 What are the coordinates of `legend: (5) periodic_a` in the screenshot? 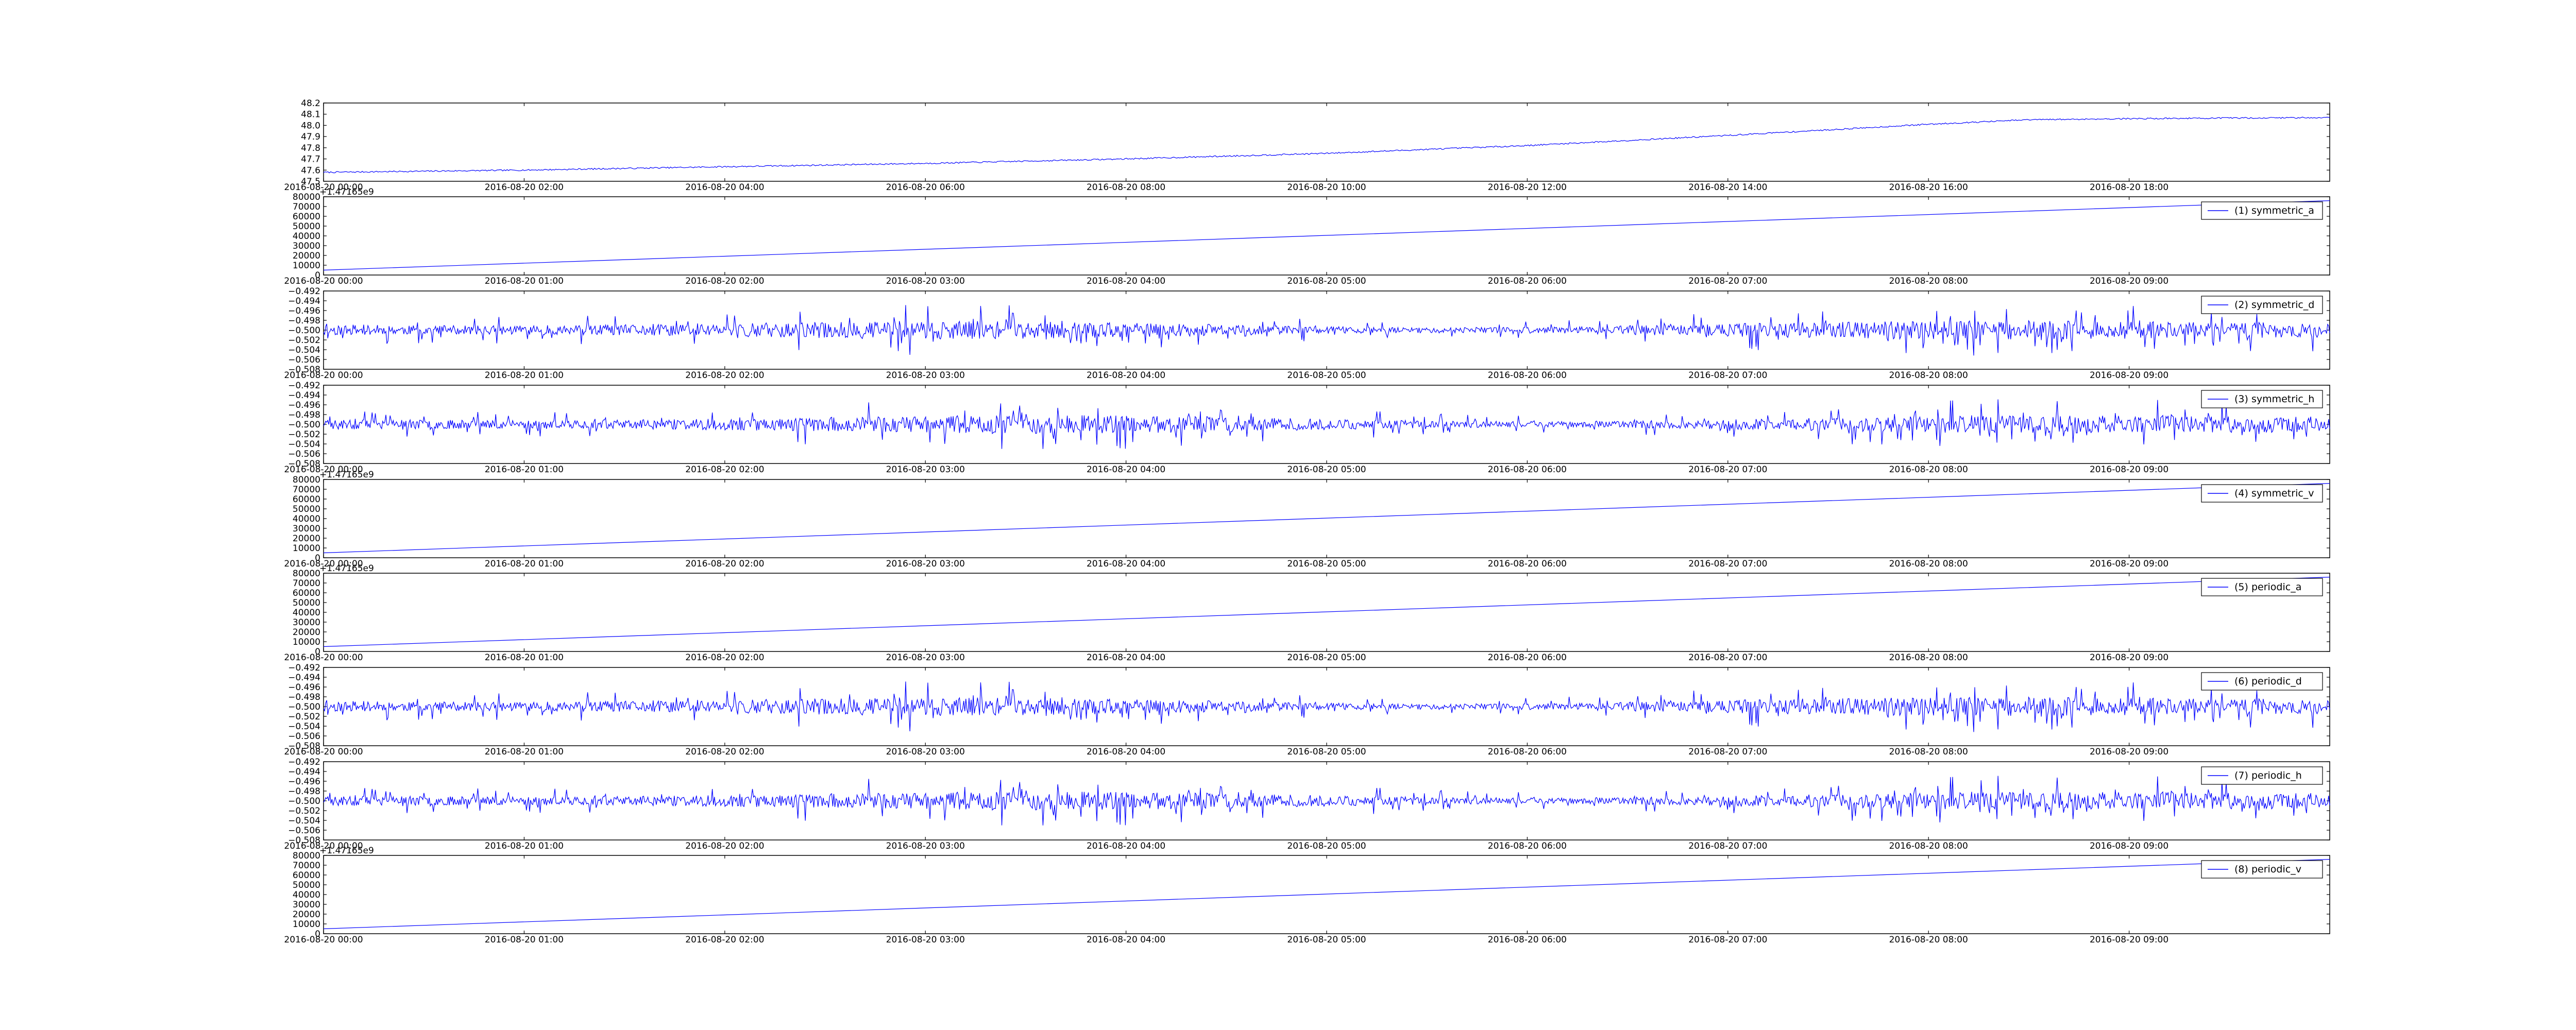 It's located at (2262, 587).